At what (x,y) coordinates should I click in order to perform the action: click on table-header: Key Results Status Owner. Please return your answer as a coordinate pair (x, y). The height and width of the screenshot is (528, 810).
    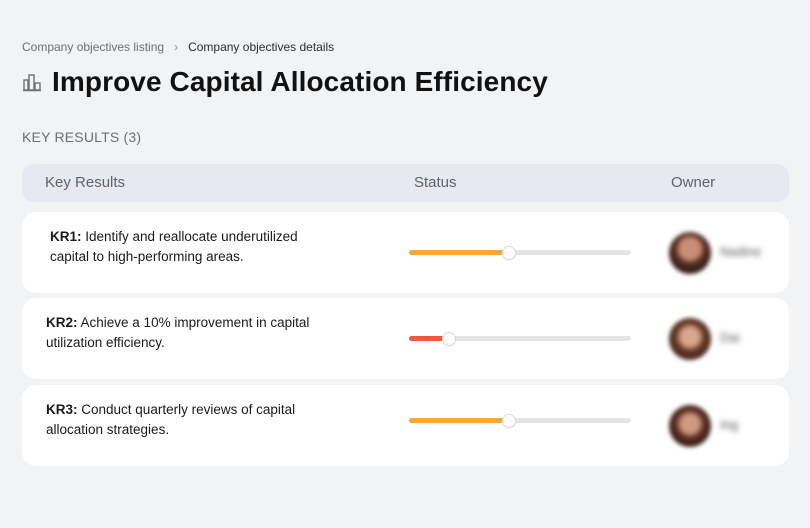
    Looking at the image, I should click on (405, 183).